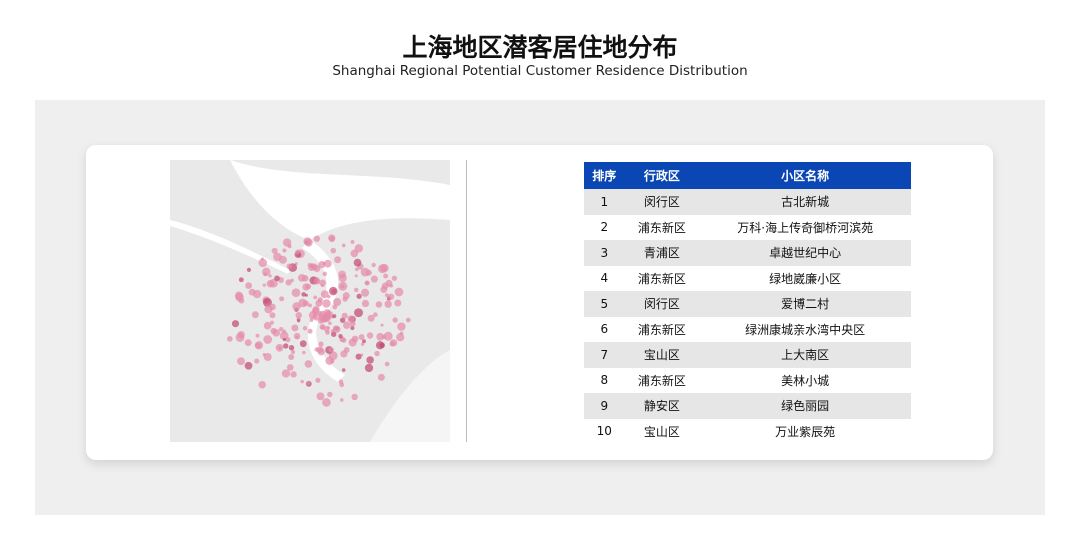 This screenshot has height=547, width=1080. I want to click on table-cell: 10, so click(604, 431).